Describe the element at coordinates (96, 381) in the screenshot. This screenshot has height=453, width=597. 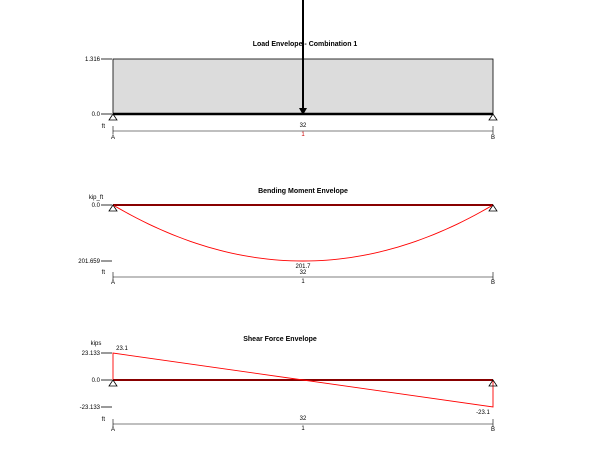
I see `shear-ytick-zero: 0.0` at that location.